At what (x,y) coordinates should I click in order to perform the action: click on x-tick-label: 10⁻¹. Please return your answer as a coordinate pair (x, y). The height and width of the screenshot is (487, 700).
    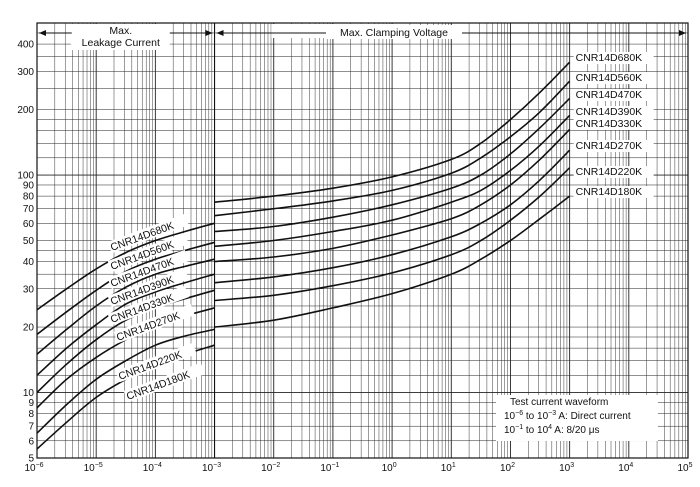
    Looking at the image, I should click on (329, 468).